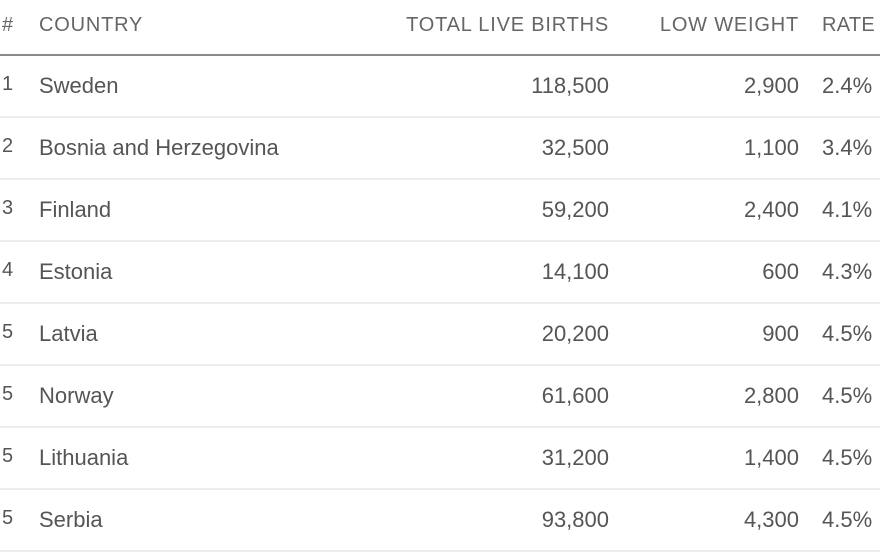  Describe the element at coordinates (771, 395) in the screenshot. I see `cell-low: 2,800` at that location.